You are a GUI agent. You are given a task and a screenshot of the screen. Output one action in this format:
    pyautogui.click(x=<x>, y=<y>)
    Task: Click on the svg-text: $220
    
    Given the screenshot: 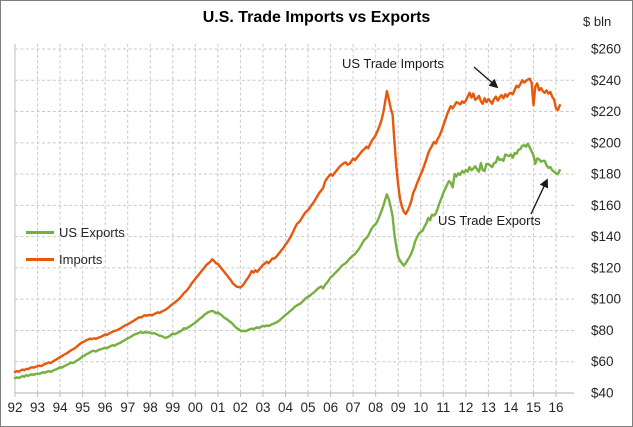 What is the action you would take?
    pyautogui.click(x=606, y=111)
    